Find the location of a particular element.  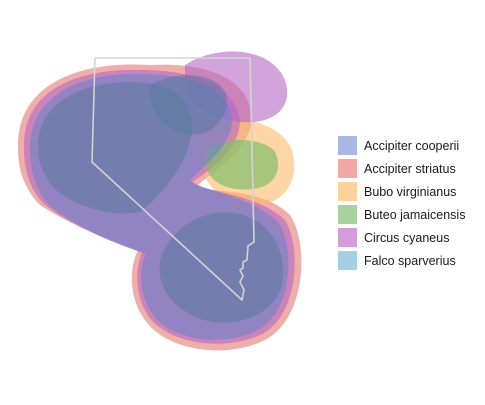

legend-item-accipiter-cooperii: Accipiter cooperii is located at coordinates (408, 145).